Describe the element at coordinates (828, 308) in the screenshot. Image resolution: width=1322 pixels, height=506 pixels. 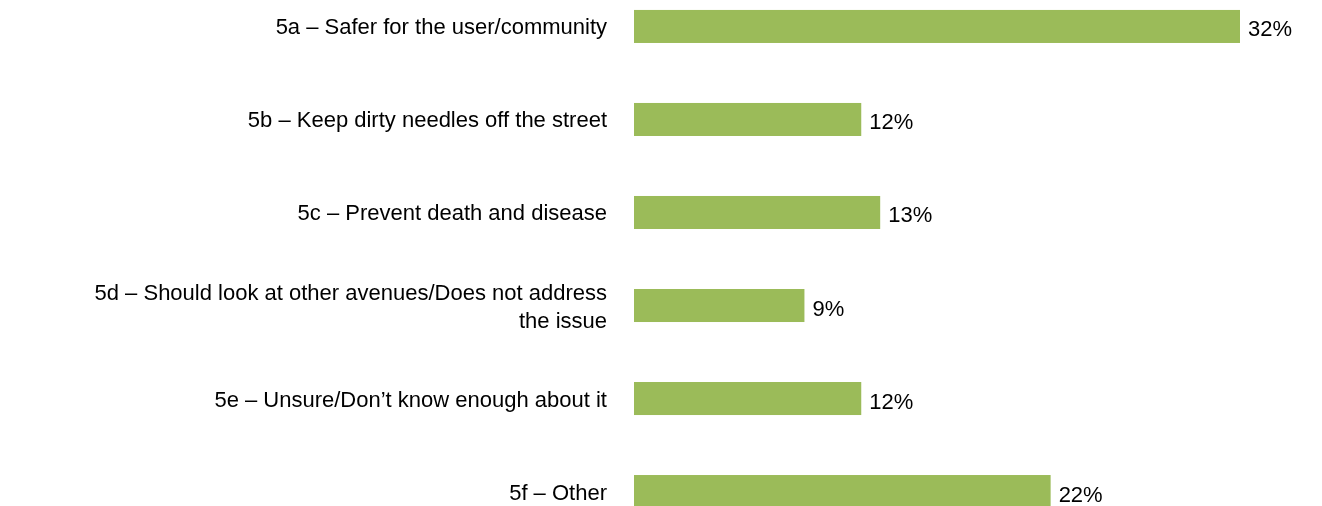
I see `data-label: 9%` at that location.